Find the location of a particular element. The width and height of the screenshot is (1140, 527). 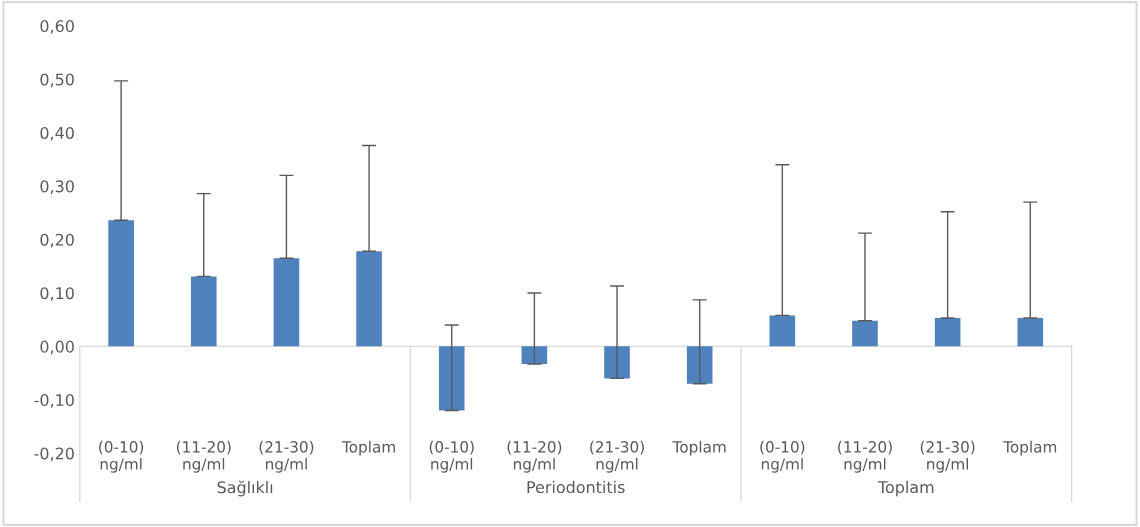

y-tick-label: 0,20 is located at coordinates (57, 240).